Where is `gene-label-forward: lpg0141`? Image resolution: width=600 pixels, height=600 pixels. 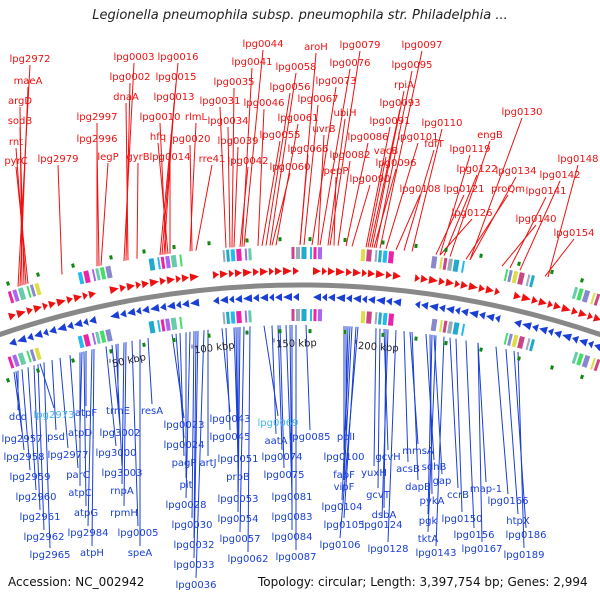 gene-label-forward: lpg0141 is located at coordinates (546, 191).